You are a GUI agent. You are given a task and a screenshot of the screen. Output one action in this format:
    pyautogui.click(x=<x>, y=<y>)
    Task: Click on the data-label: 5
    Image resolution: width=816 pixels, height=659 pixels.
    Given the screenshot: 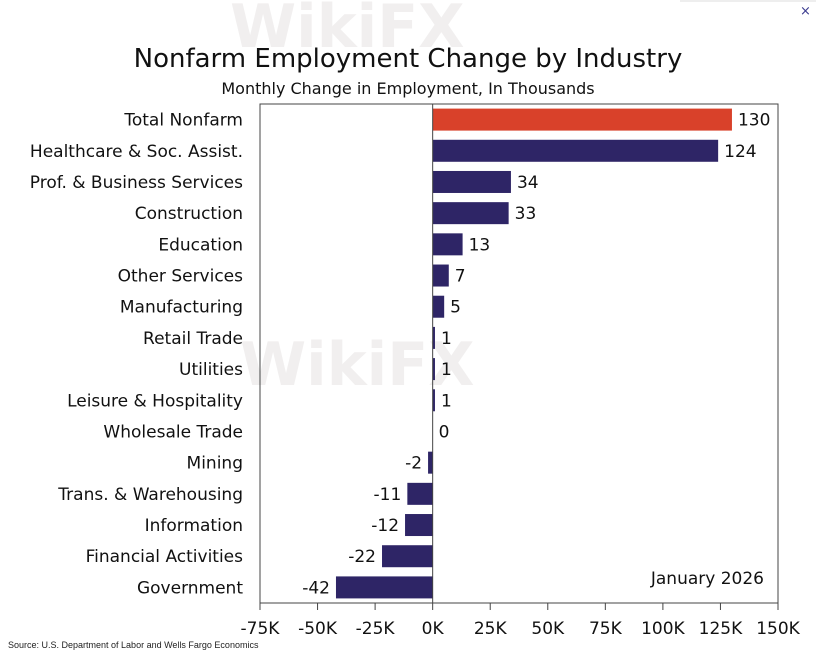 What is the action you would take?
    pyautogui.click(x=455, y=308)
    